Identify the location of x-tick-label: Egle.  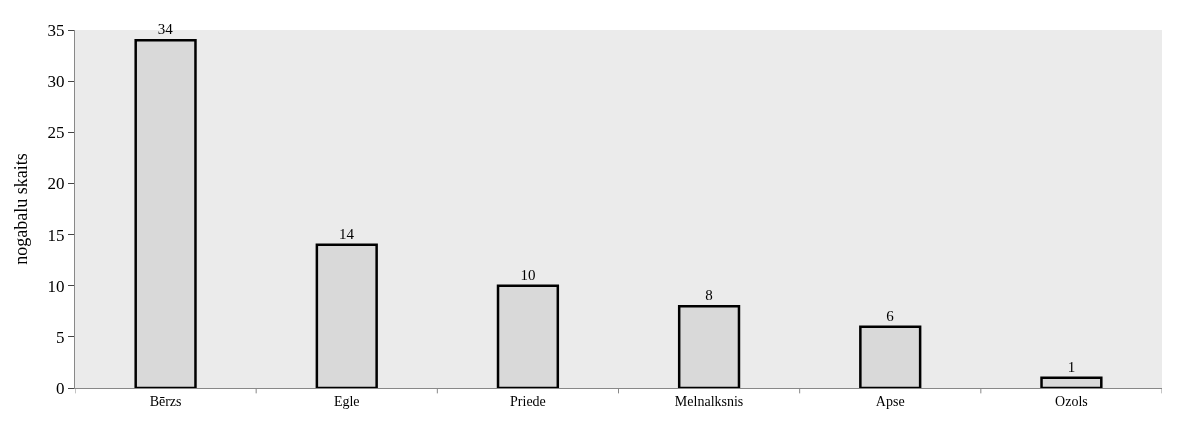
(346, 401).